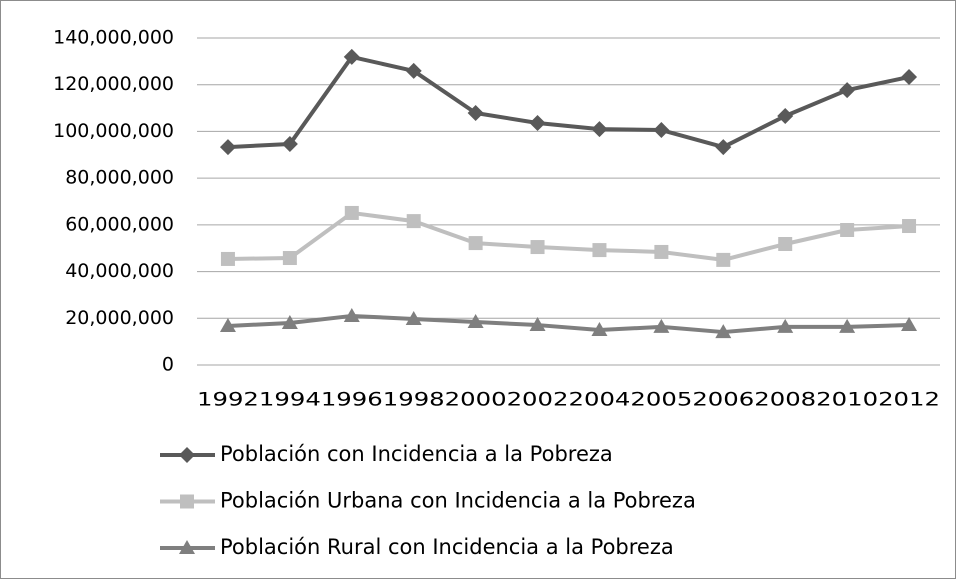  What do you see at coordinates (168, 365) in the screenshot?
I see `y-tick-label: 0` at bounding box center [168, 365].